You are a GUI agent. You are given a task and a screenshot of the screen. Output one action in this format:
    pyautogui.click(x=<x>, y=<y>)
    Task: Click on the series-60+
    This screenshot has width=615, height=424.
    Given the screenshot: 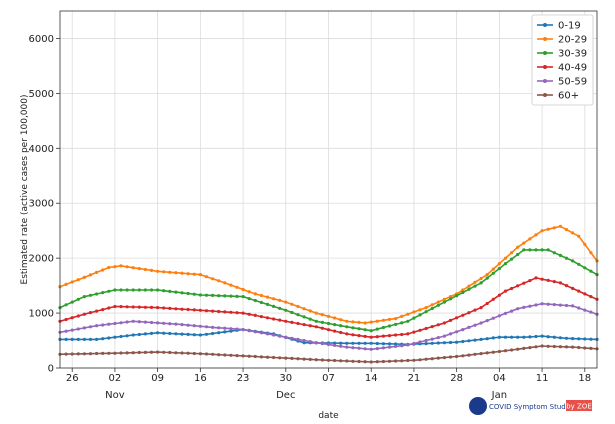 What is the action you would take?
    pyautogui.click(x=328, y=354)
    